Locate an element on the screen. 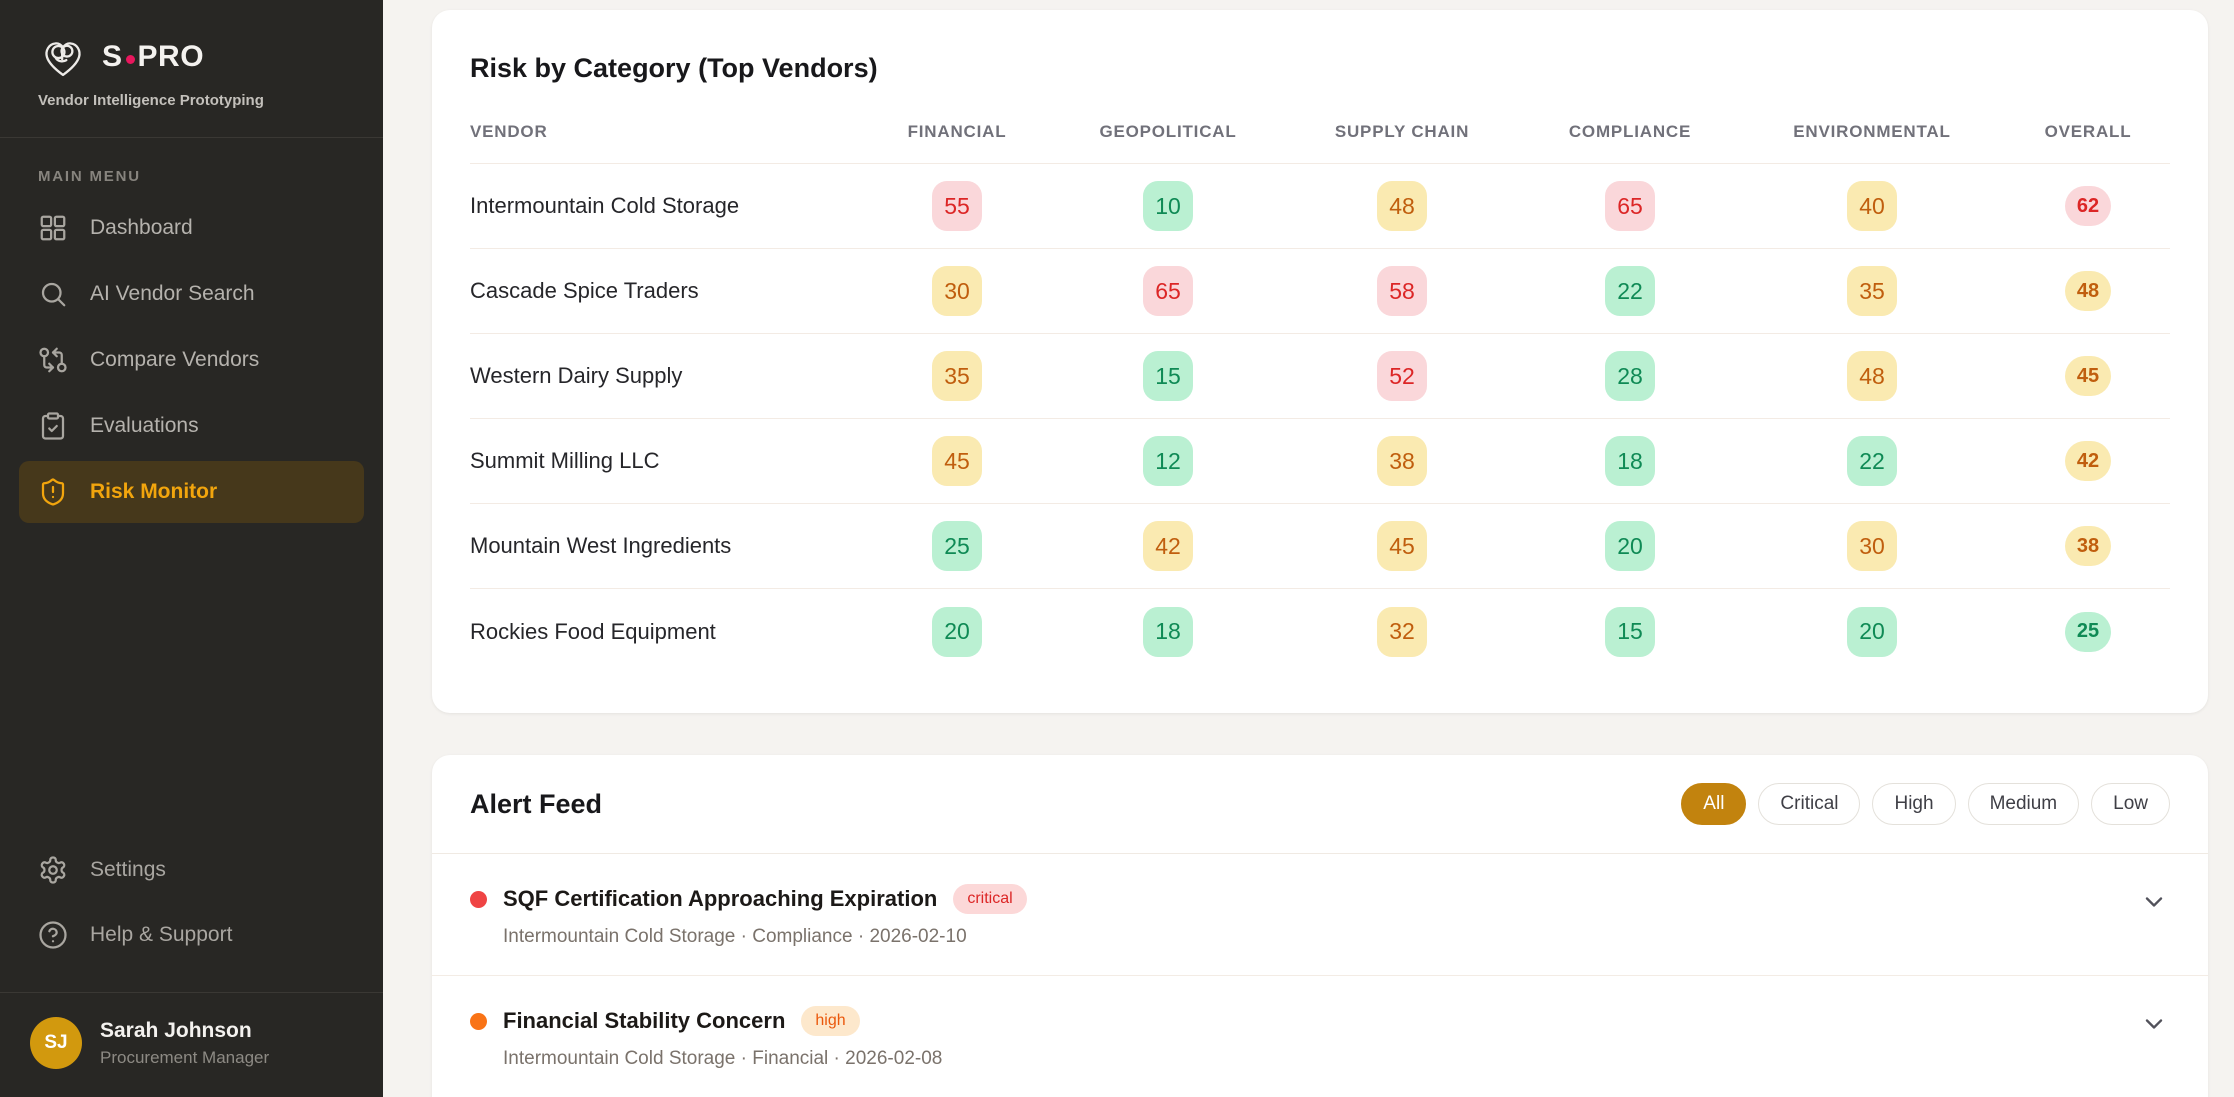 The height and width of the screenshot is (1097, 2234). filter-pill-medium: Medium is located at coordinates (2023, 804).